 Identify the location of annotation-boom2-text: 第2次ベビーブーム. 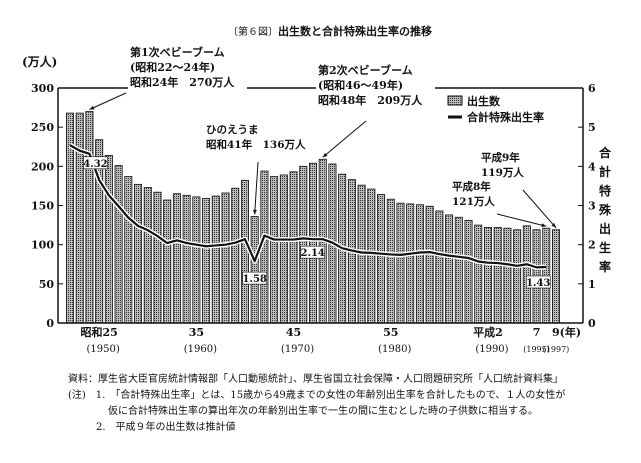
(365, 70).